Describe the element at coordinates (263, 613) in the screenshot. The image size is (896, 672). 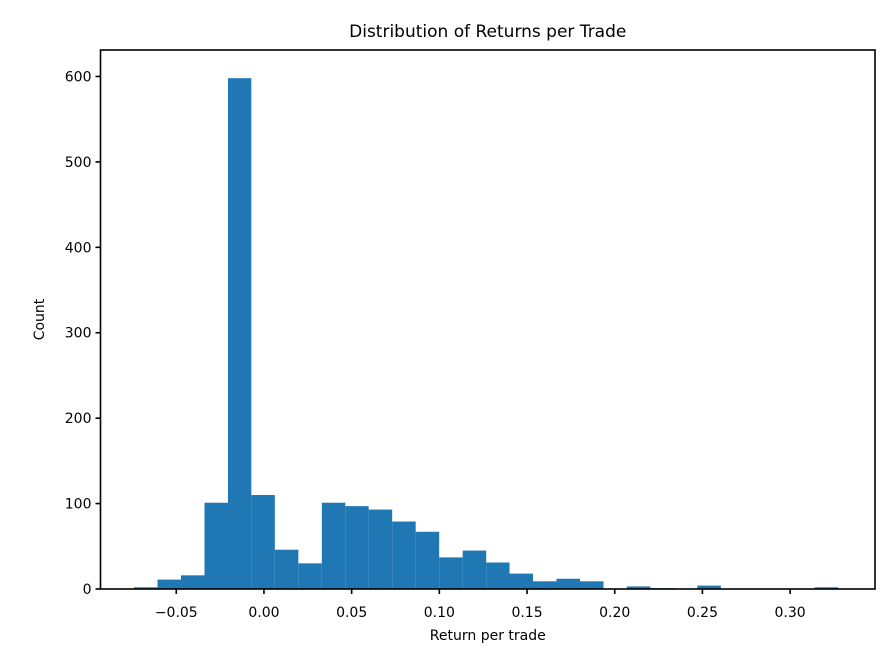
I see `x-tick-label: 0.00` at that location.